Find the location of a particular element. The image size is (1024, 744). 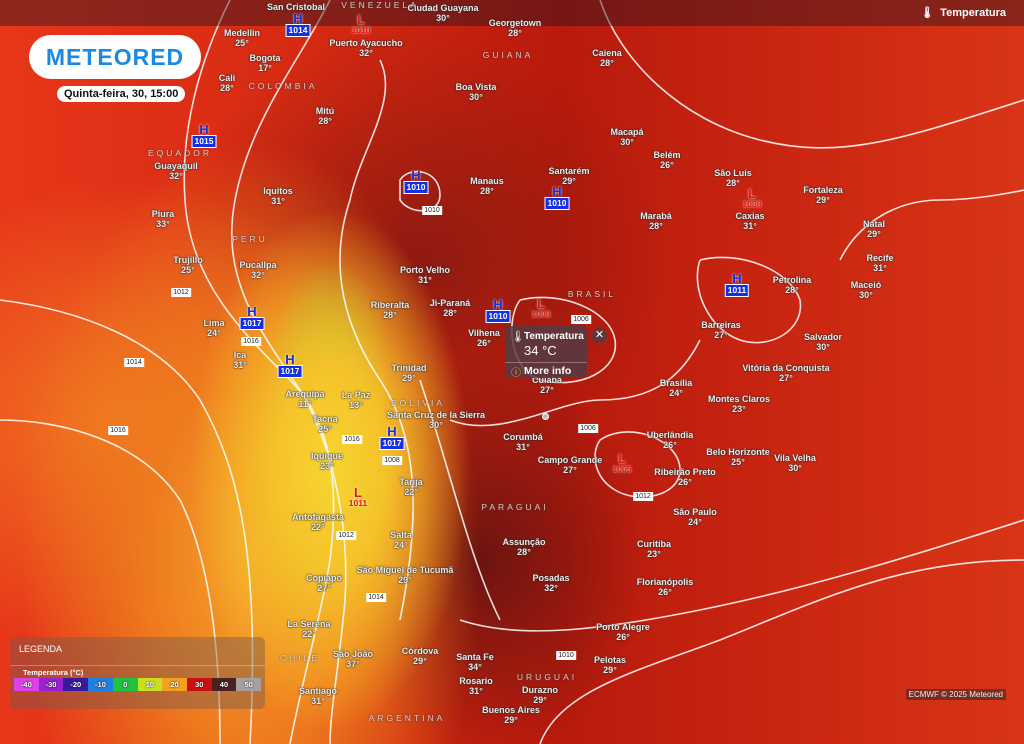

city-label: Santa Cruz de la Sierra 30° is located at coordinates (436, 420).